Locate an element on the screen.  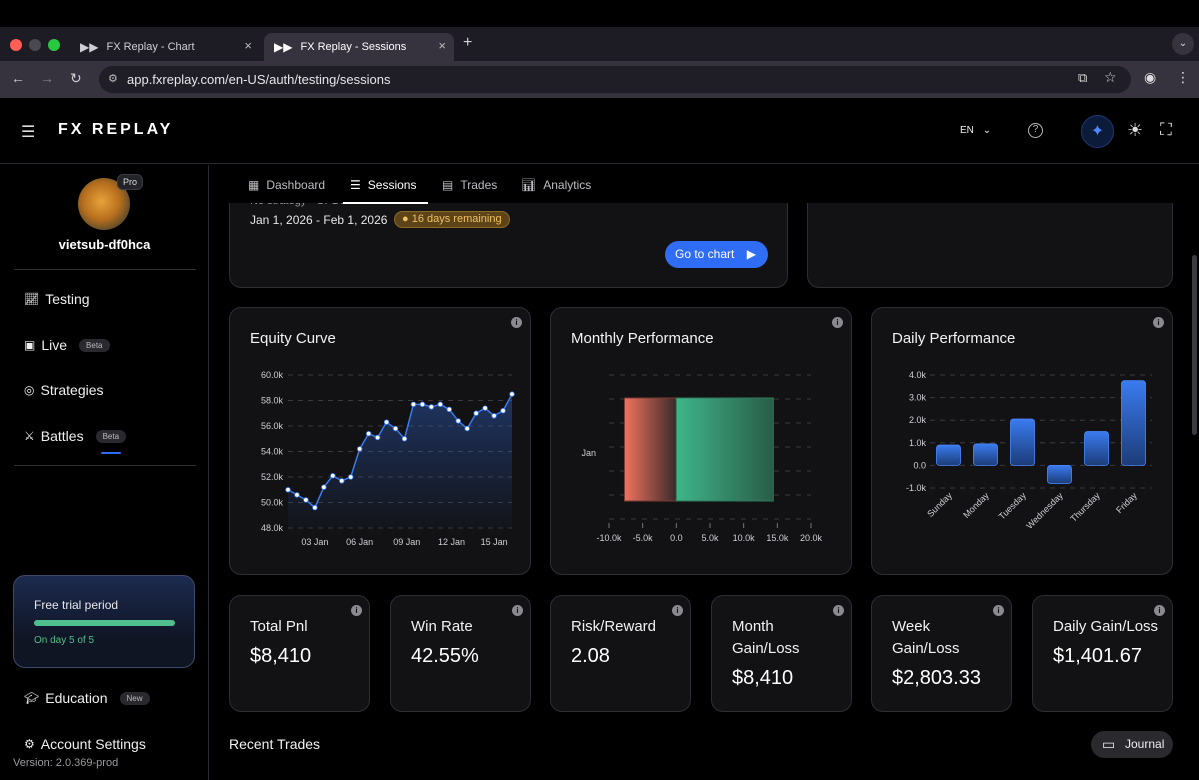
sidebar-item-battles: ⚔ Battles Beta is located at coordinates (75, 436).